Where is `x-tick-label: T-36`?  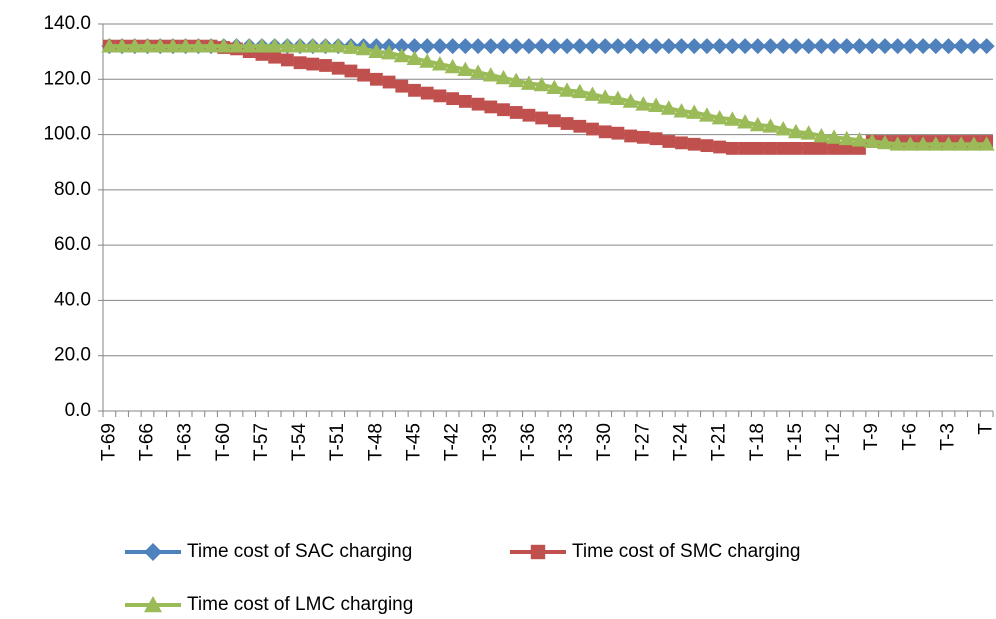 x-tick-label: T-36 is located at coordinates (528, 442).